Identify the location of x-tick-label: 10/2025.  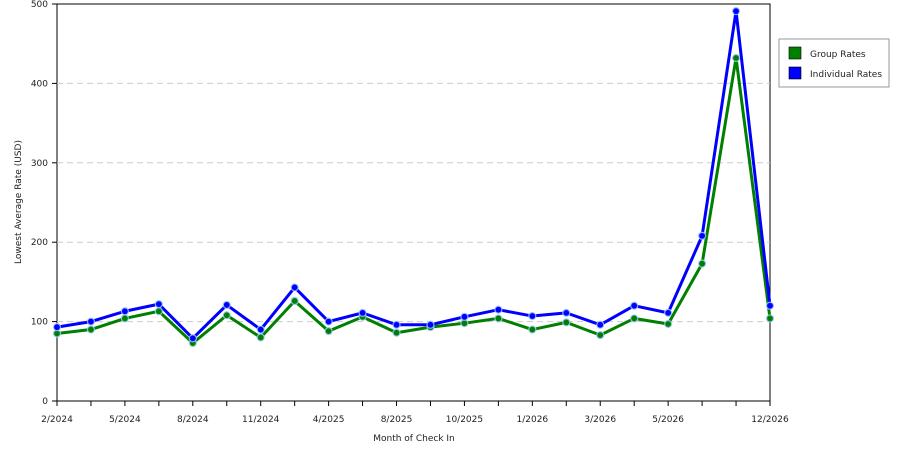
(464, 420).